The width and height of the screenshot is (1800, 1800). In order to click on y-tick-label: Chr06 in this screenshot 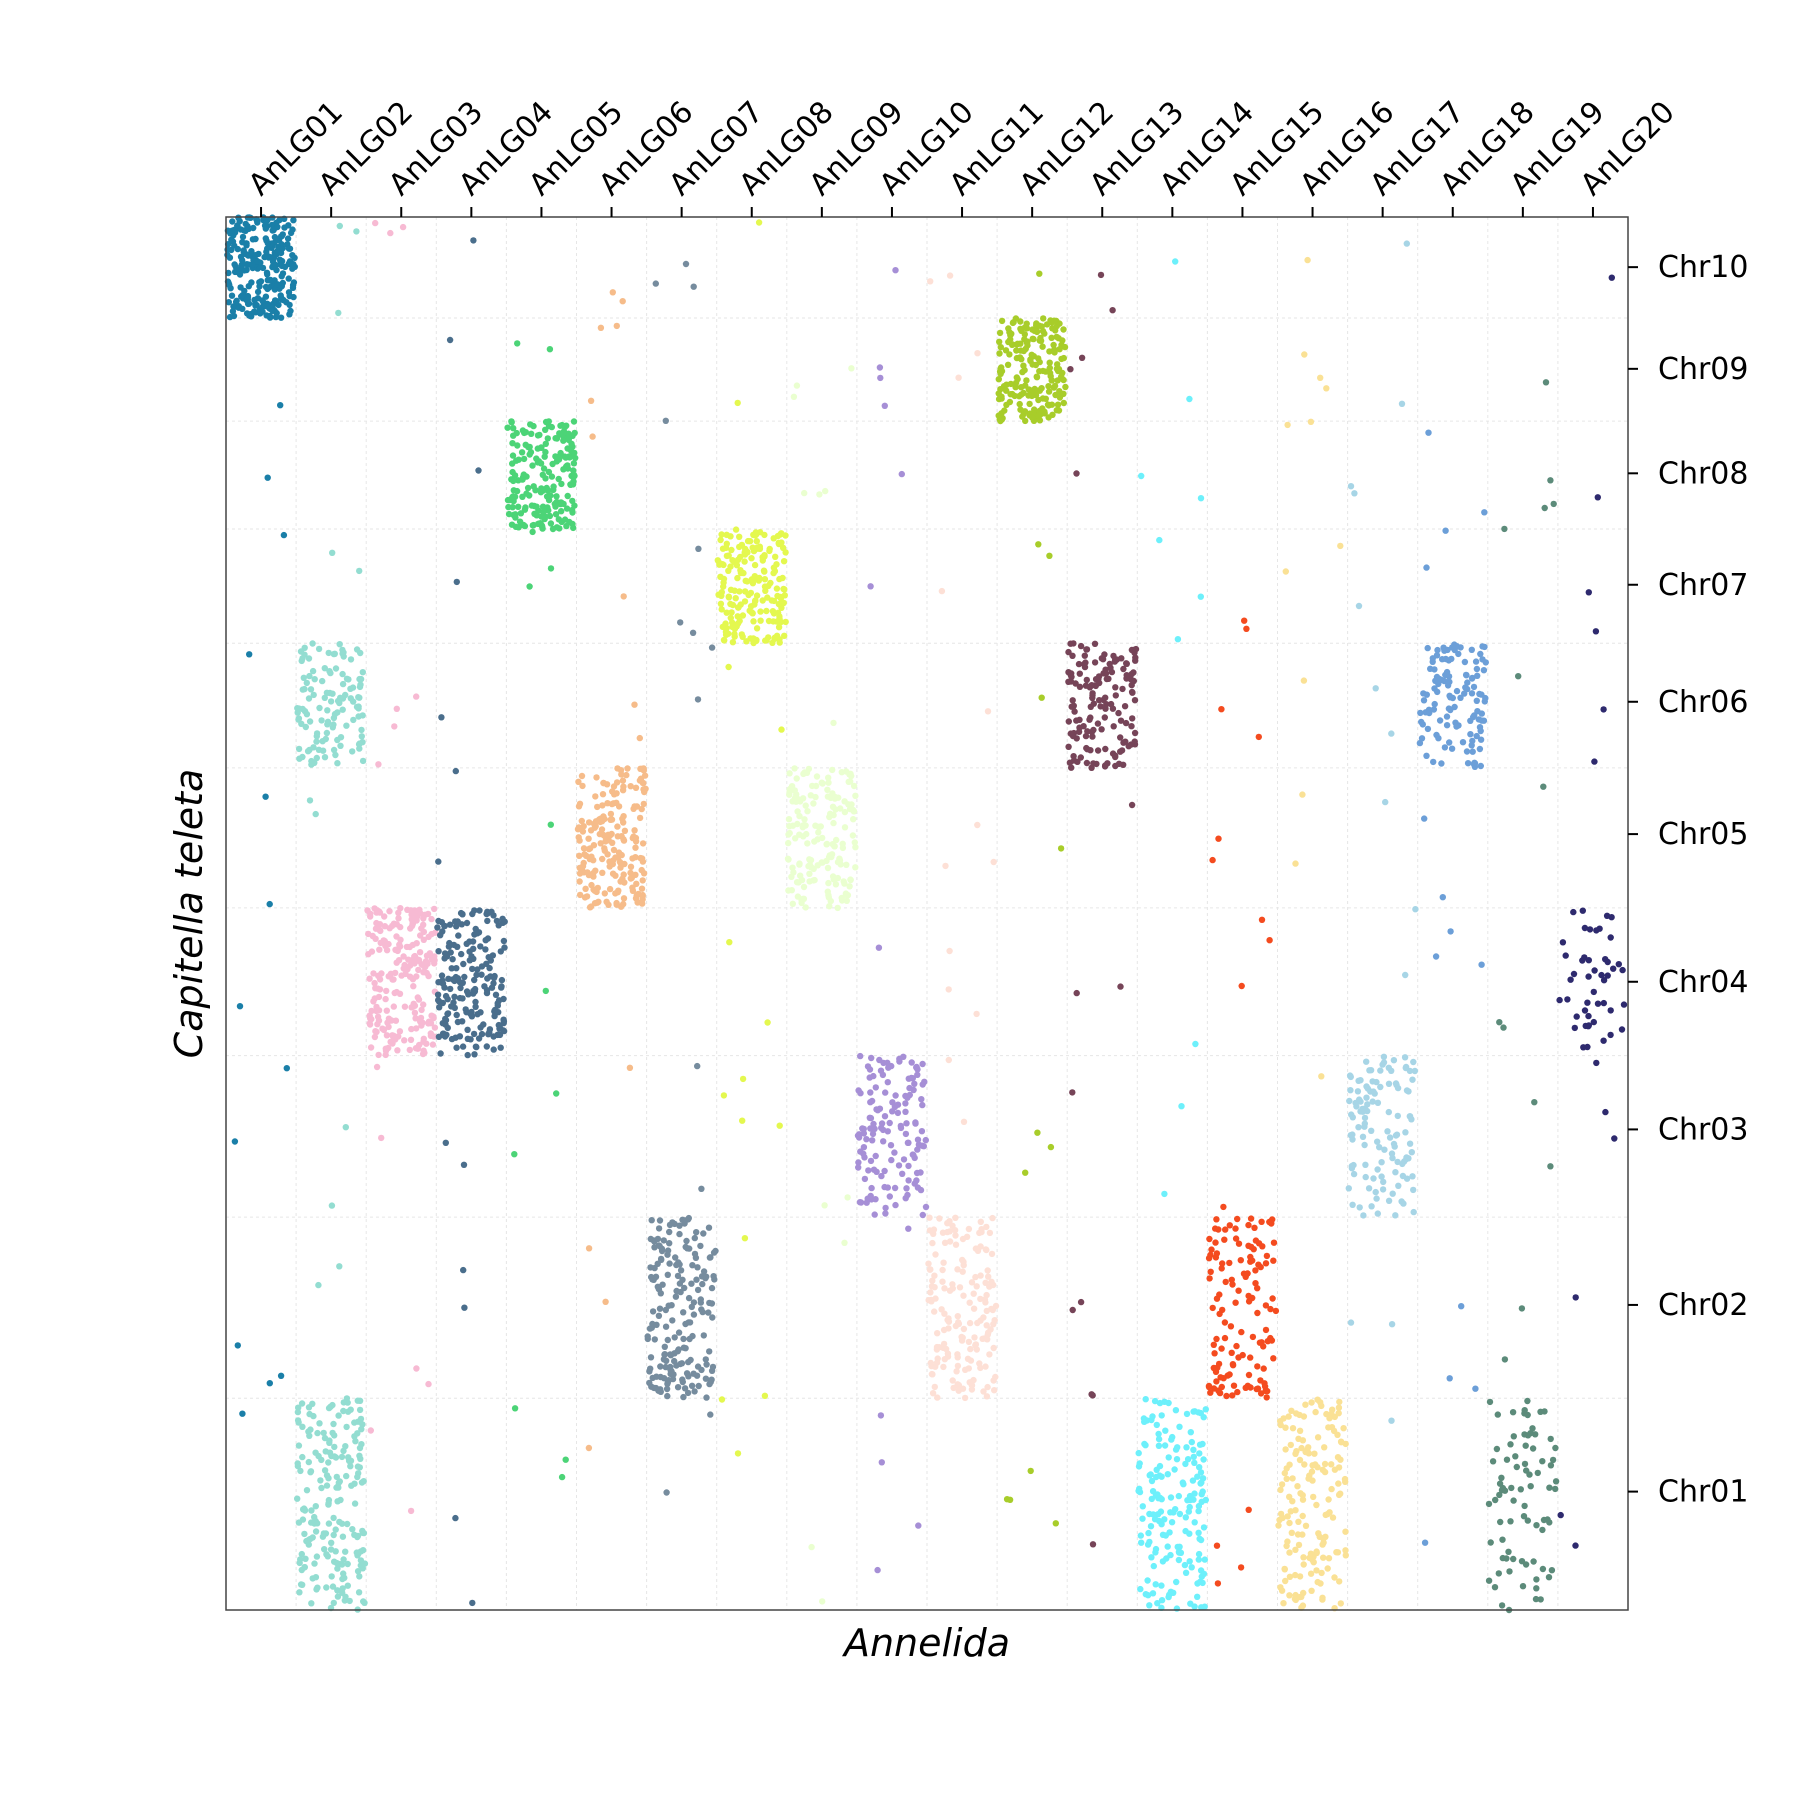, I will do `click(1703, 702)`.